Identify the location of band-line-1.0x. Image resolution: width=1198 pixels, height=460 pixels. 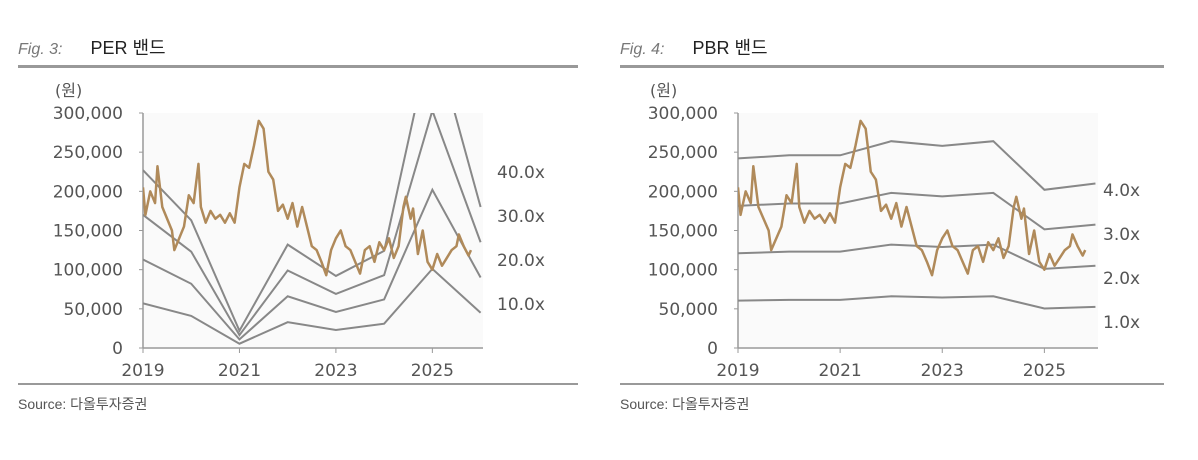
(917, 302).